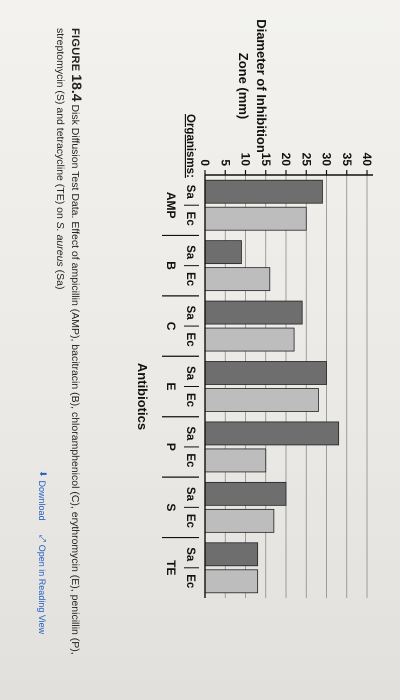 Image resolution: width=400 pixels, height=700 pixels. What do you see at coordinates (225, 162) in the screenshot?
I see `y-tick-label: 5` at bounding box center [225, 162].